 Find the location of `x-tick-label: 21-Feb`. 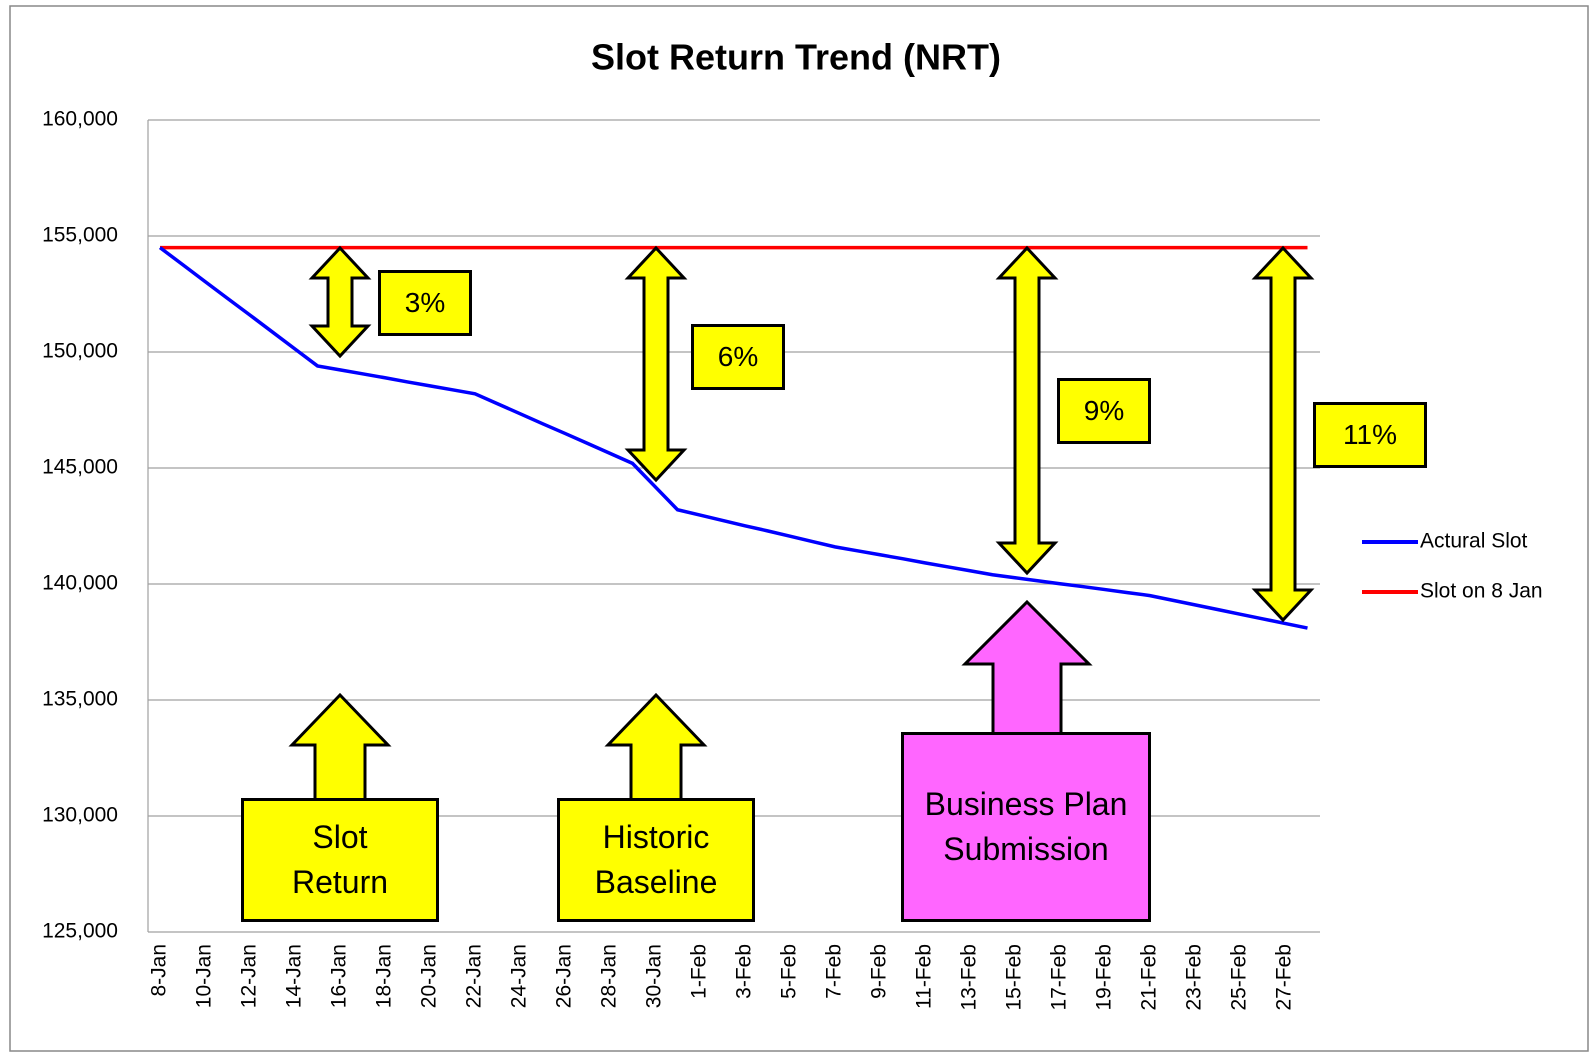

x-tick-label: 21-Feb is located at coordinates (1149, 977).